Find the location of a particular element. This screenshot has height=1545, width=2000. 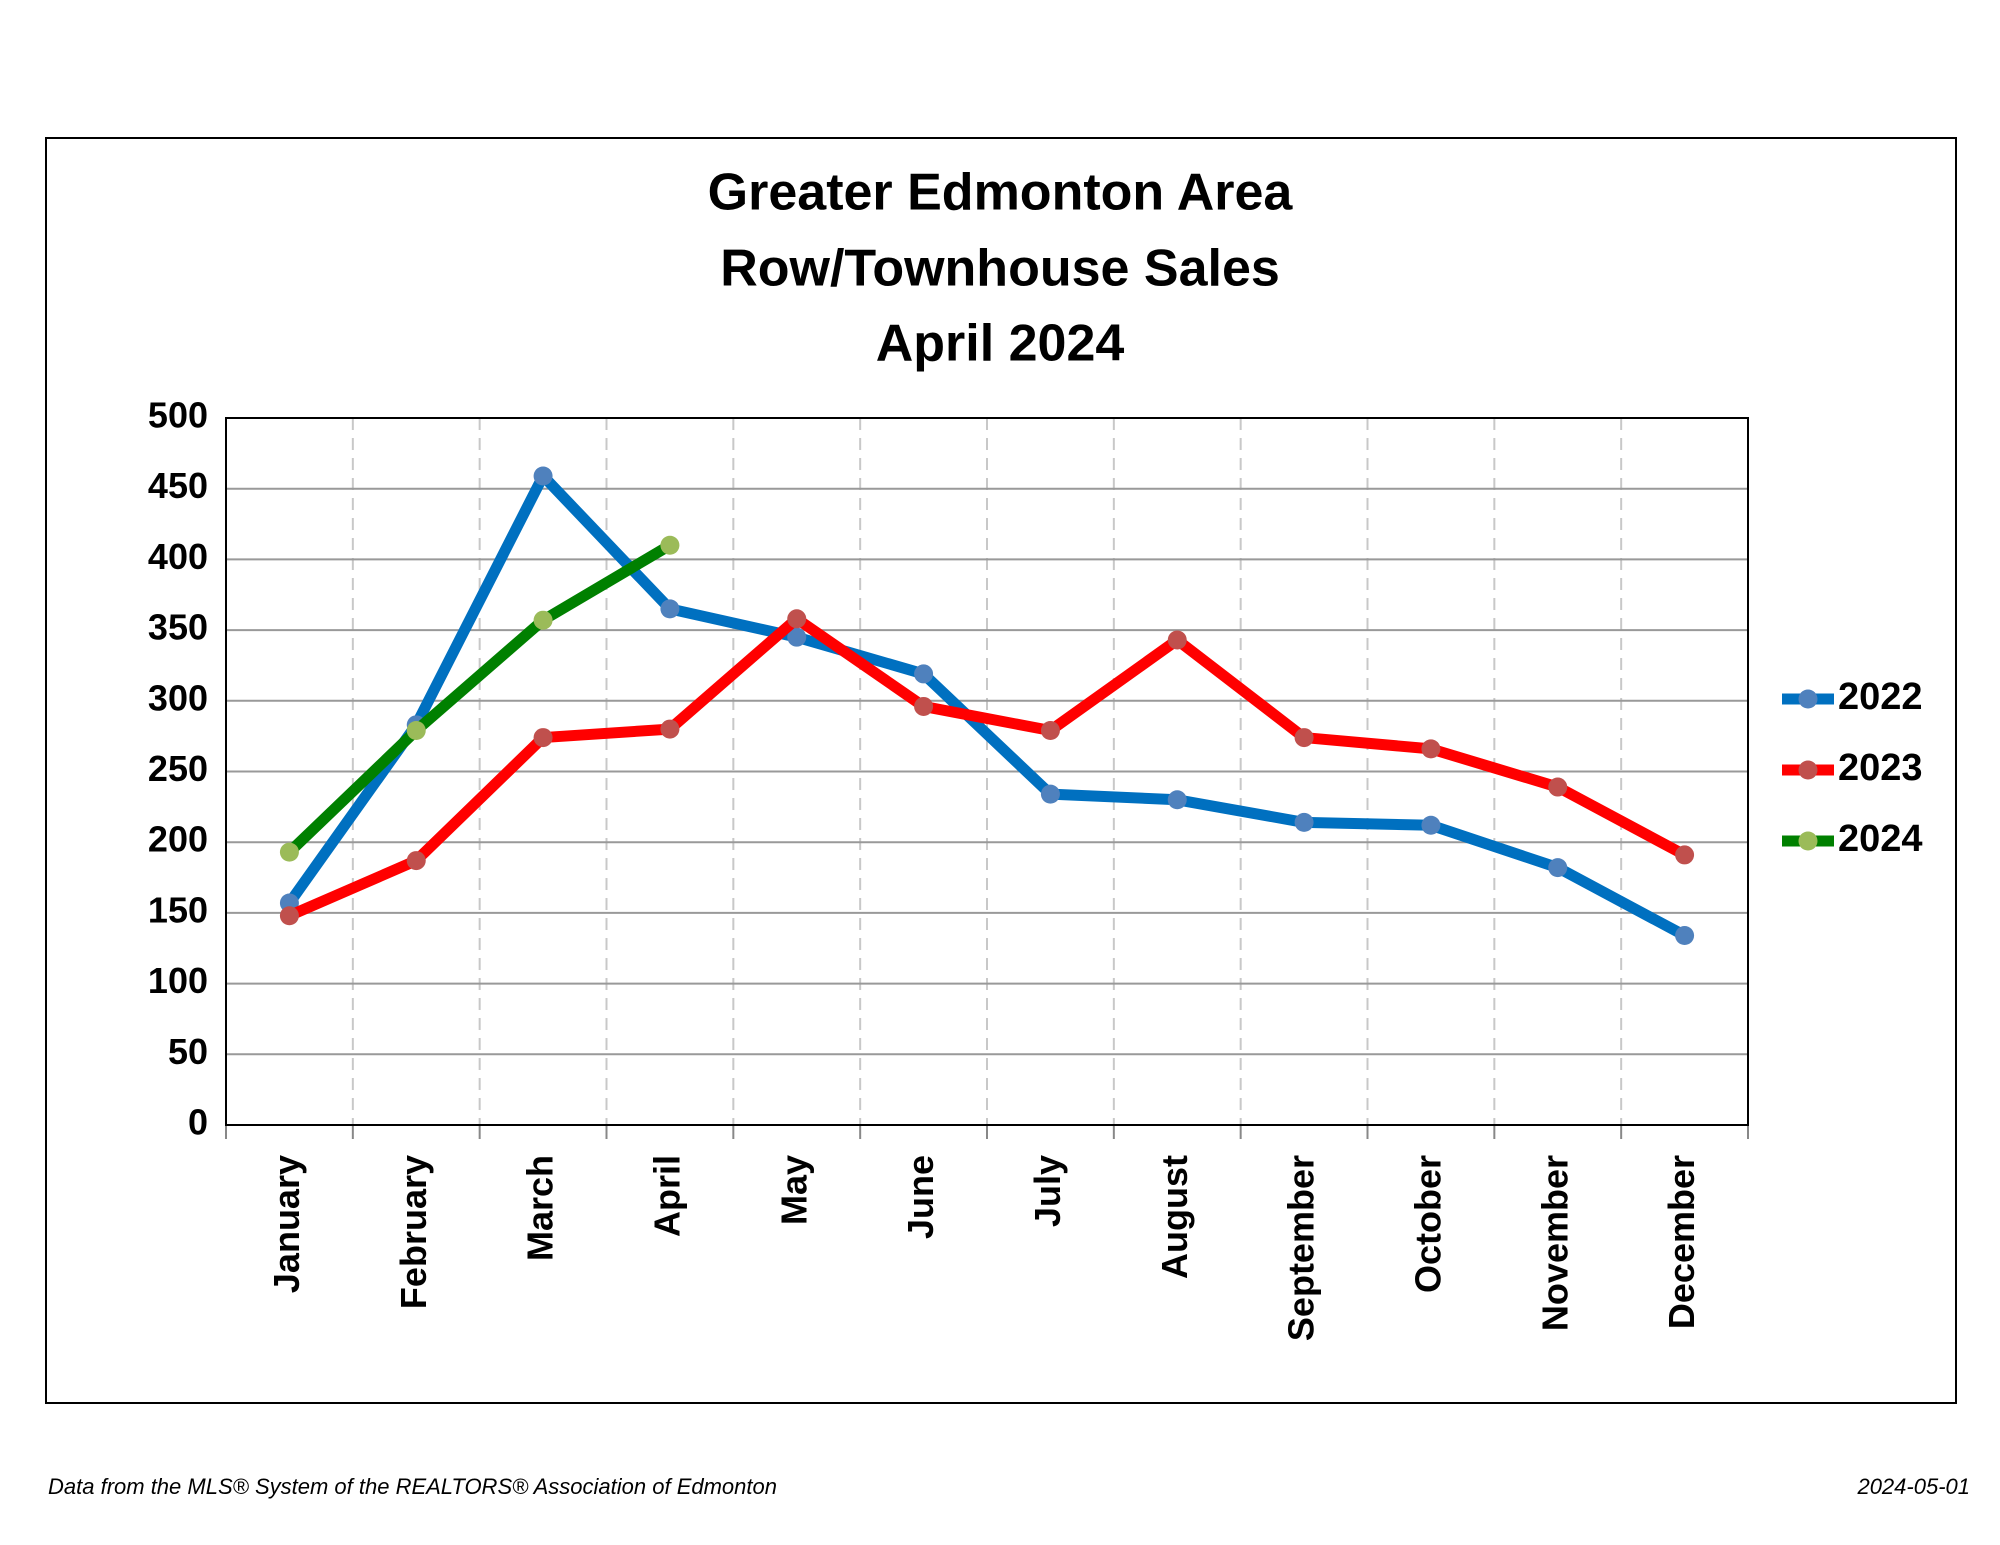

y-tick-label: 250 is located at coordinates (178, 768).